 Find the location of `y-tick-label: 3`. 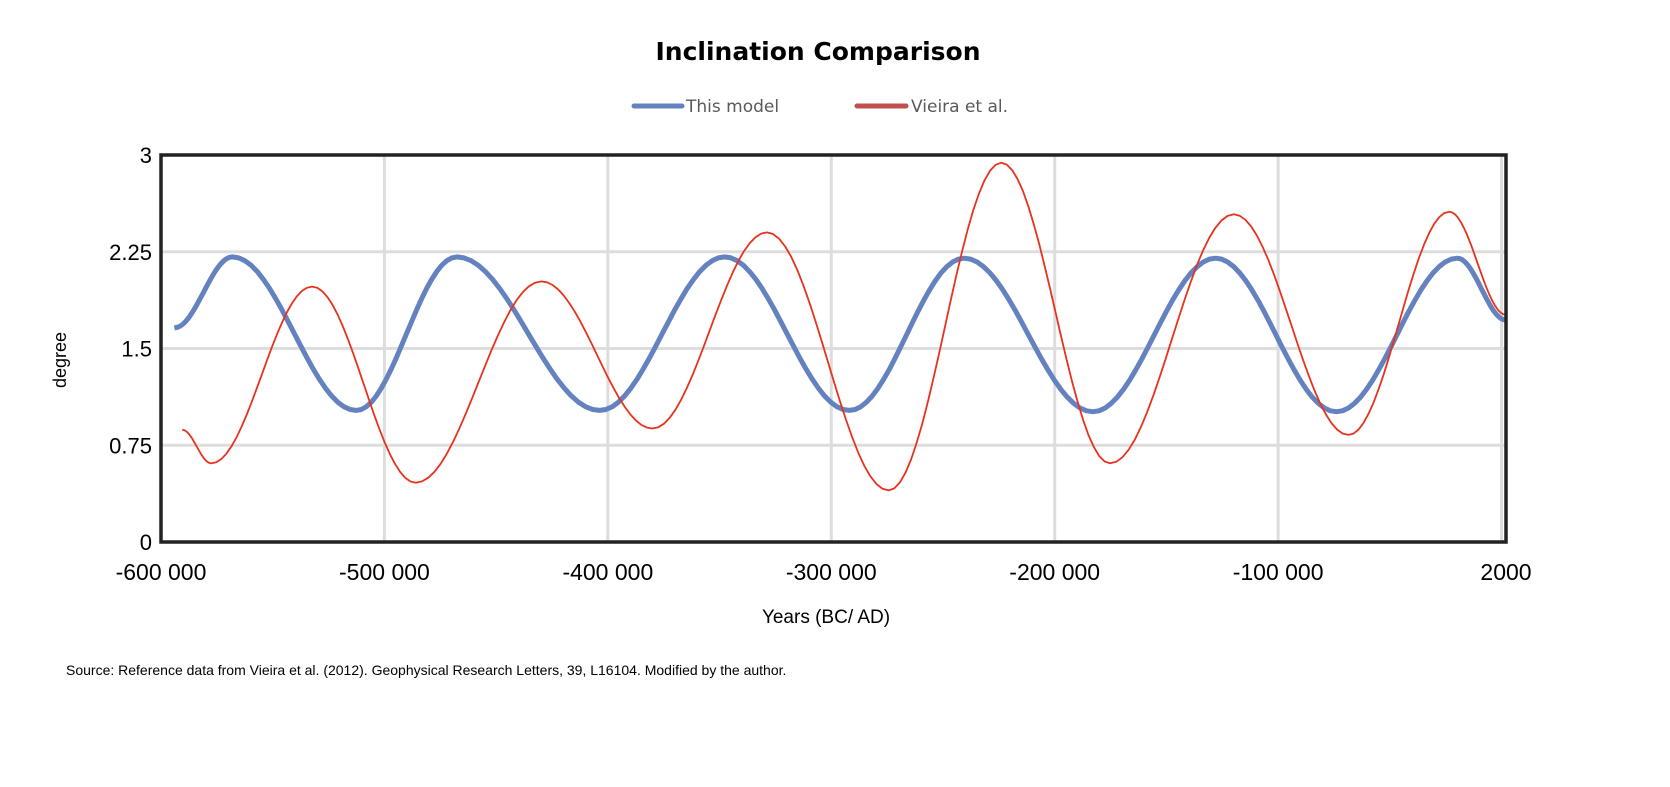

y-tick-label: 3 is located at coordinates (146, 155).